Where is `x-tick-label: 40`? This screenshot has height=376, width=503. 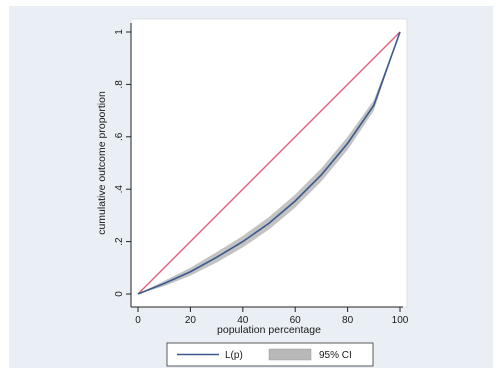 x-tick-label: 40 is located at coordinates (243, 320).